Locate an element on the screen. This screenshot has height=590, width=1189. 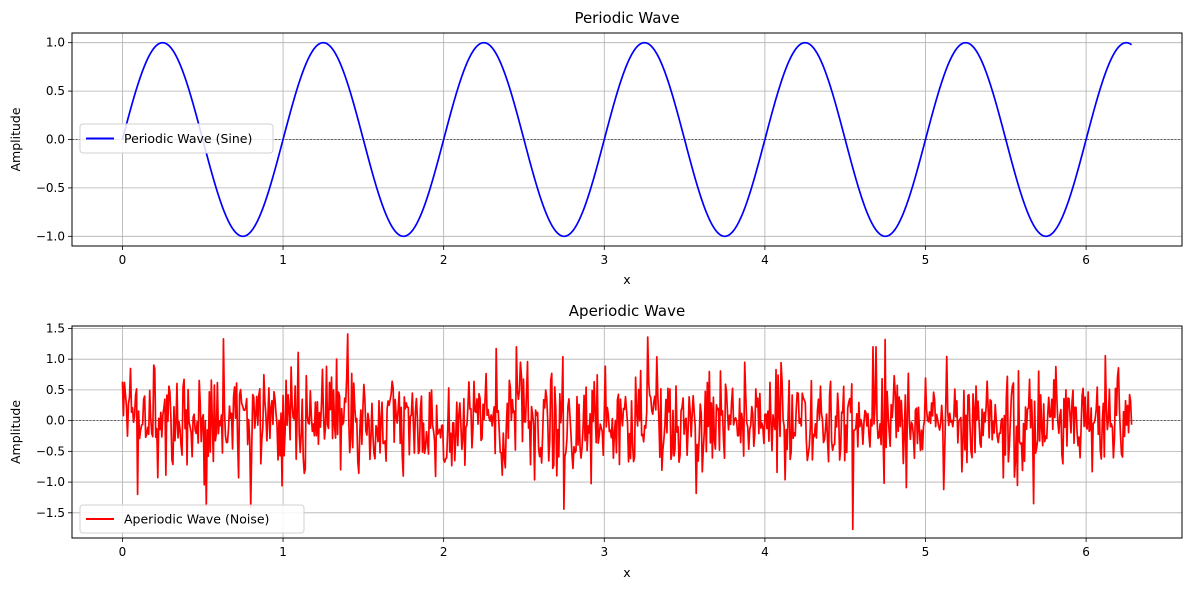
legend: Periodic Wave (Sine) is located at coordinates (176, 138).